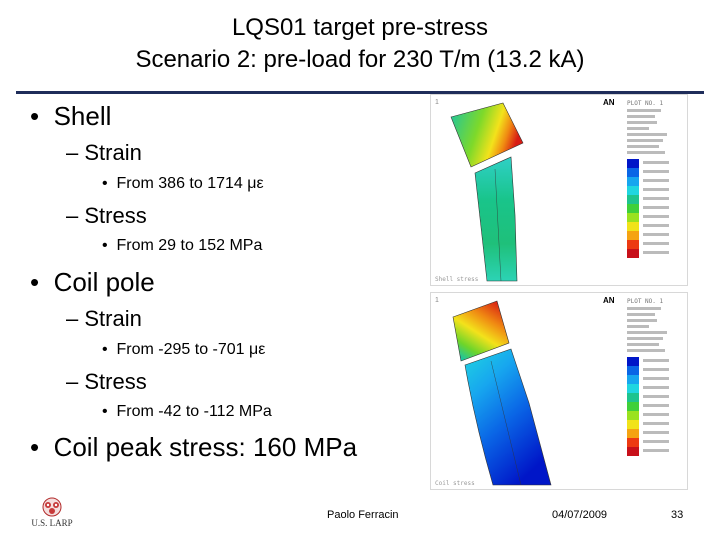 Image resolution: width=720 pixels, height=540 pixels. I want to click on plot-header-top: PLOT NO. 1, so click(645, 103).